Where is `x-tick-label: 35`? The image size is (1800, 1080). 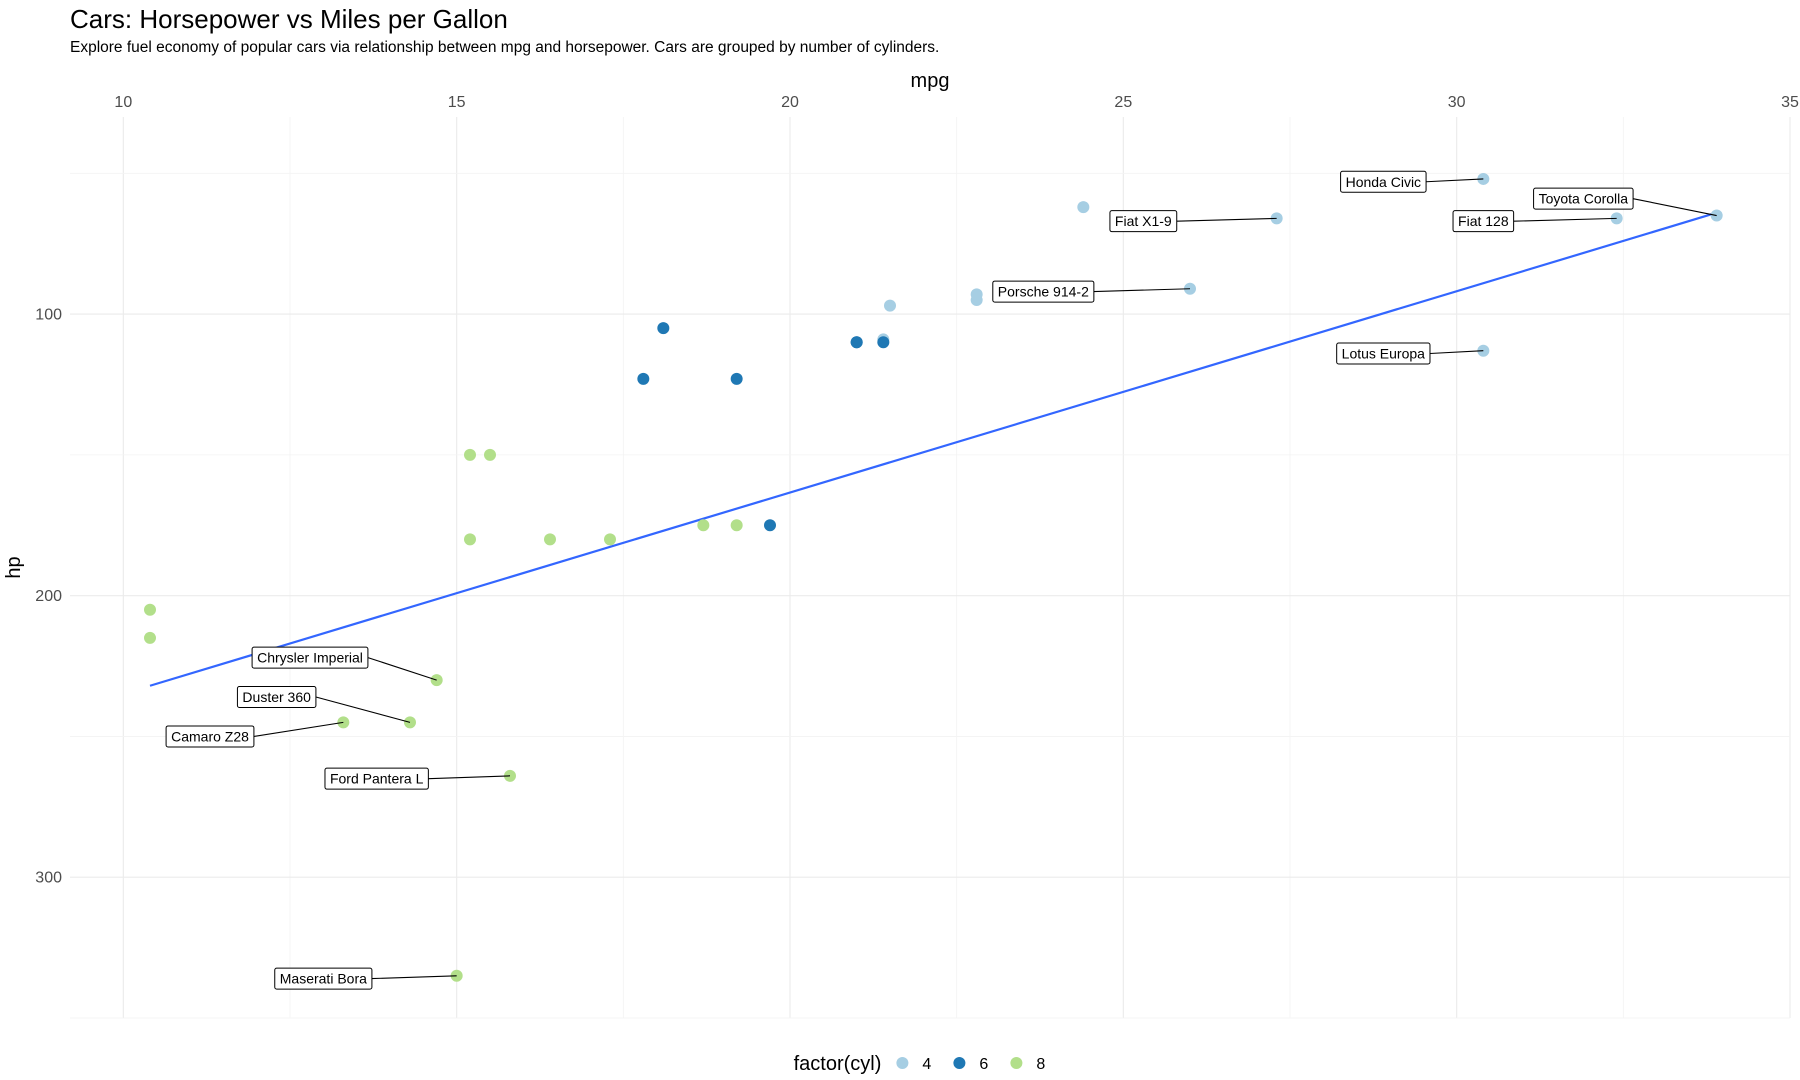
x-tick-label: 35 is located at coordinates (1790, 102).